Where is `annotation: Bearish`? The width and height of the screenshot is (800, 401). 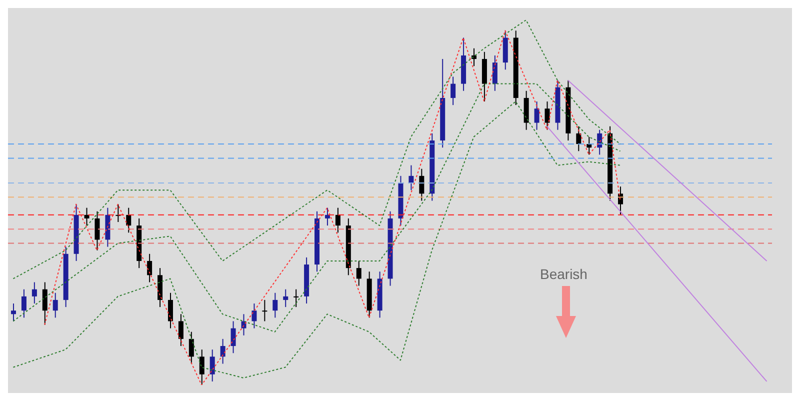
annotation: Bearish is located at coordinates (564, 274).